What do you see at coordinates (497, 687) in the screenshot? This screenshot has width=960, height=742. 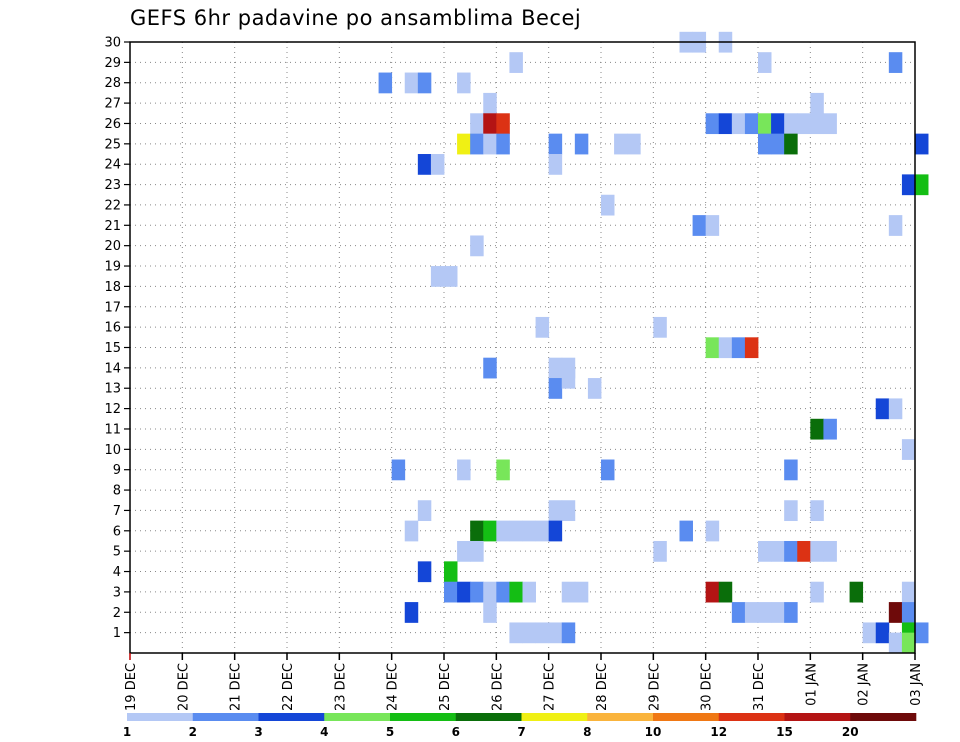 I see `x-tick-label: 26 DEC` at bounding box center [497, 687].